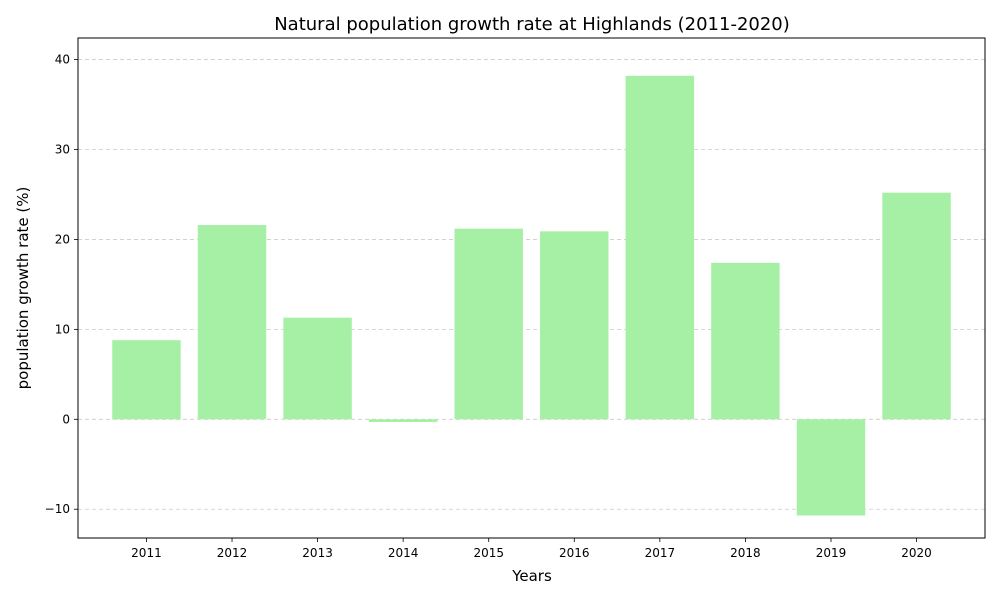 Image resolution: width=1000 pixels, height=600 pixels. Describe the element at coordinates (232, 322) in the screenshot. I see `bar-2012` at that location.